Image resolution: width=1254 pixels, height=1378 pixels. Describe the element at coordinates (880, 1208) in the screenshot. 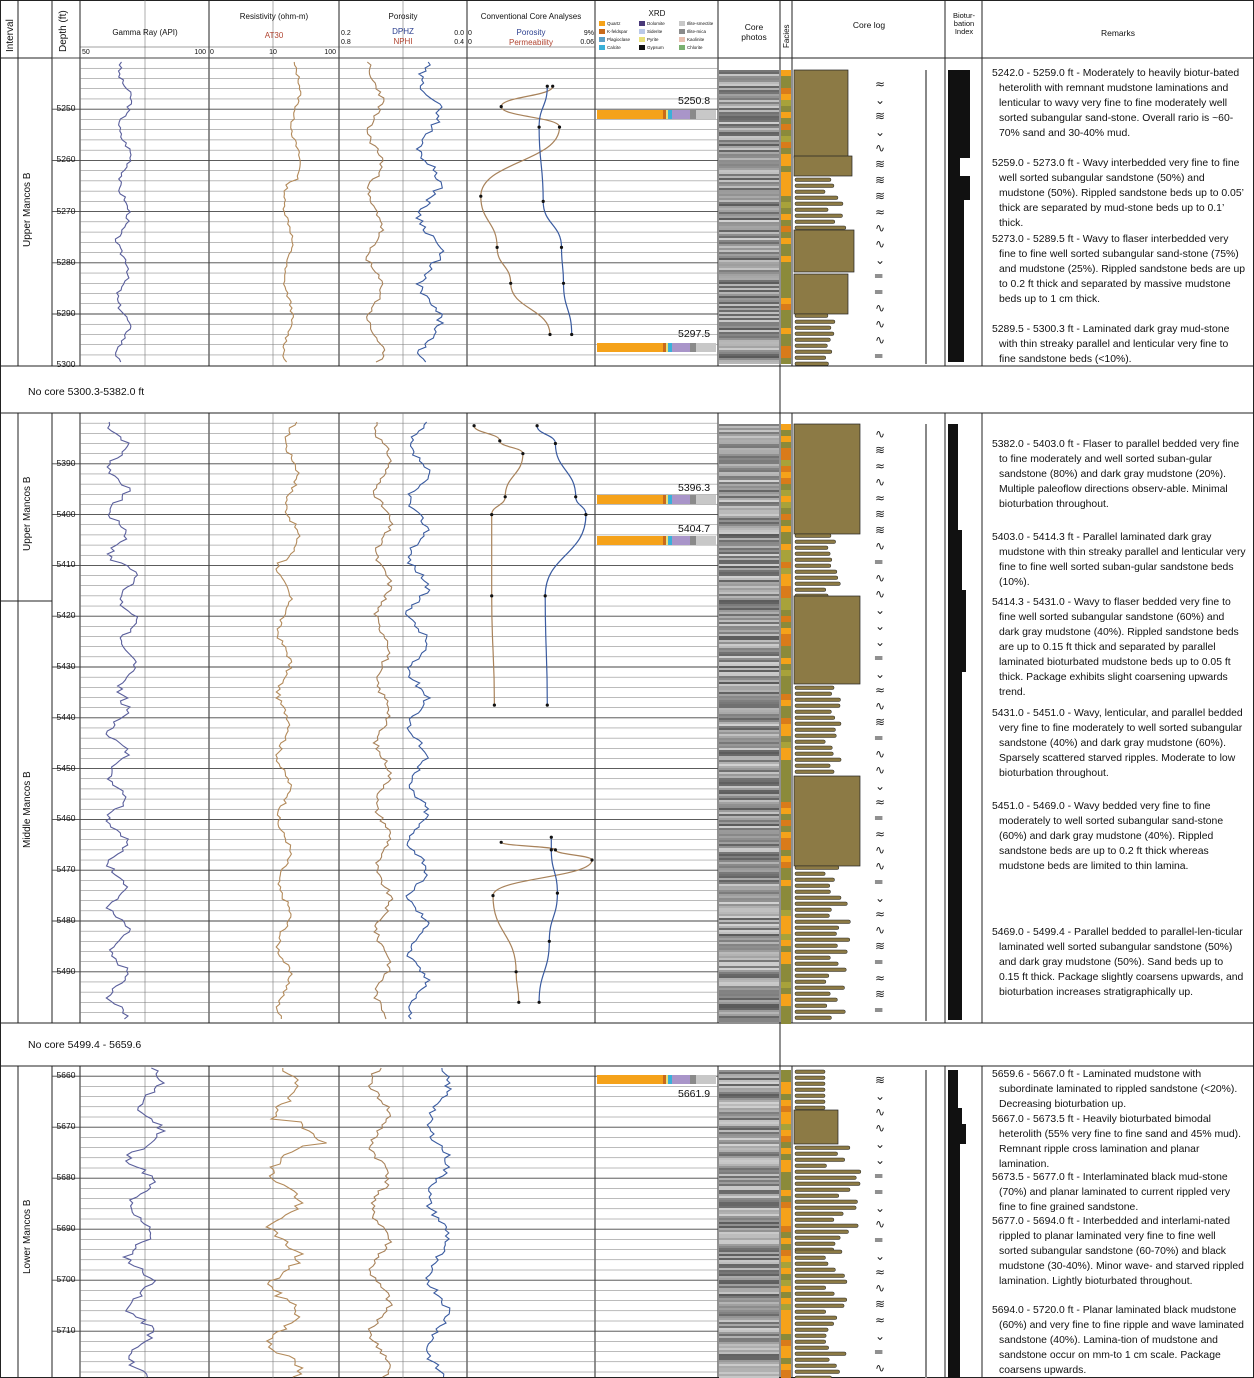

I see `structure-symbol: ⌄` at that location.